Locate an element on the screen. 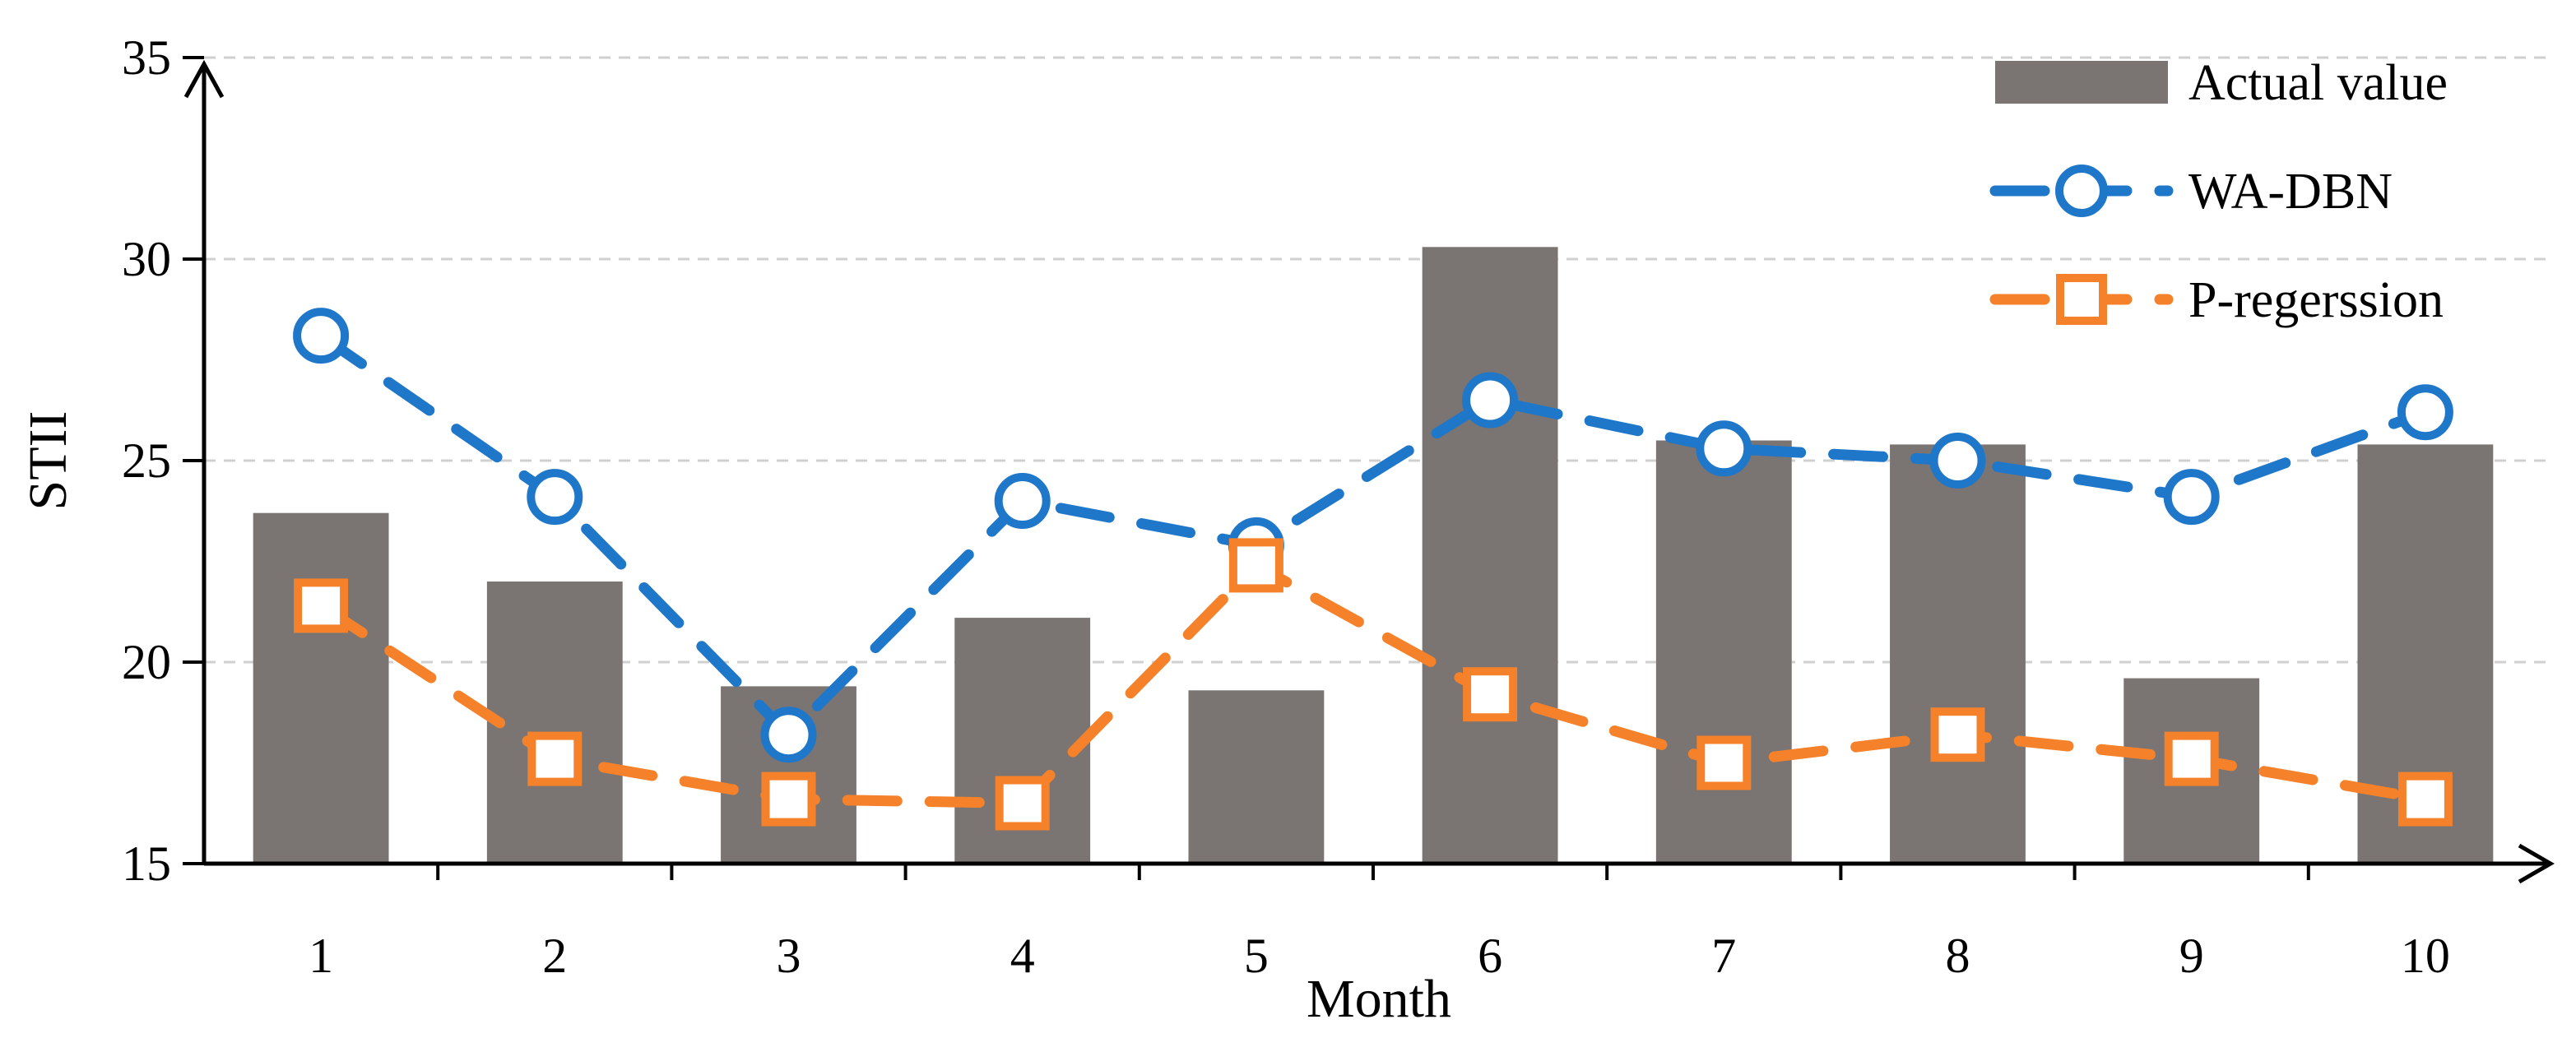 This screenshot has width=2576, height=1038. y-tick-labels: 15 20 25 30 35 is located at coordinates (146, 460).